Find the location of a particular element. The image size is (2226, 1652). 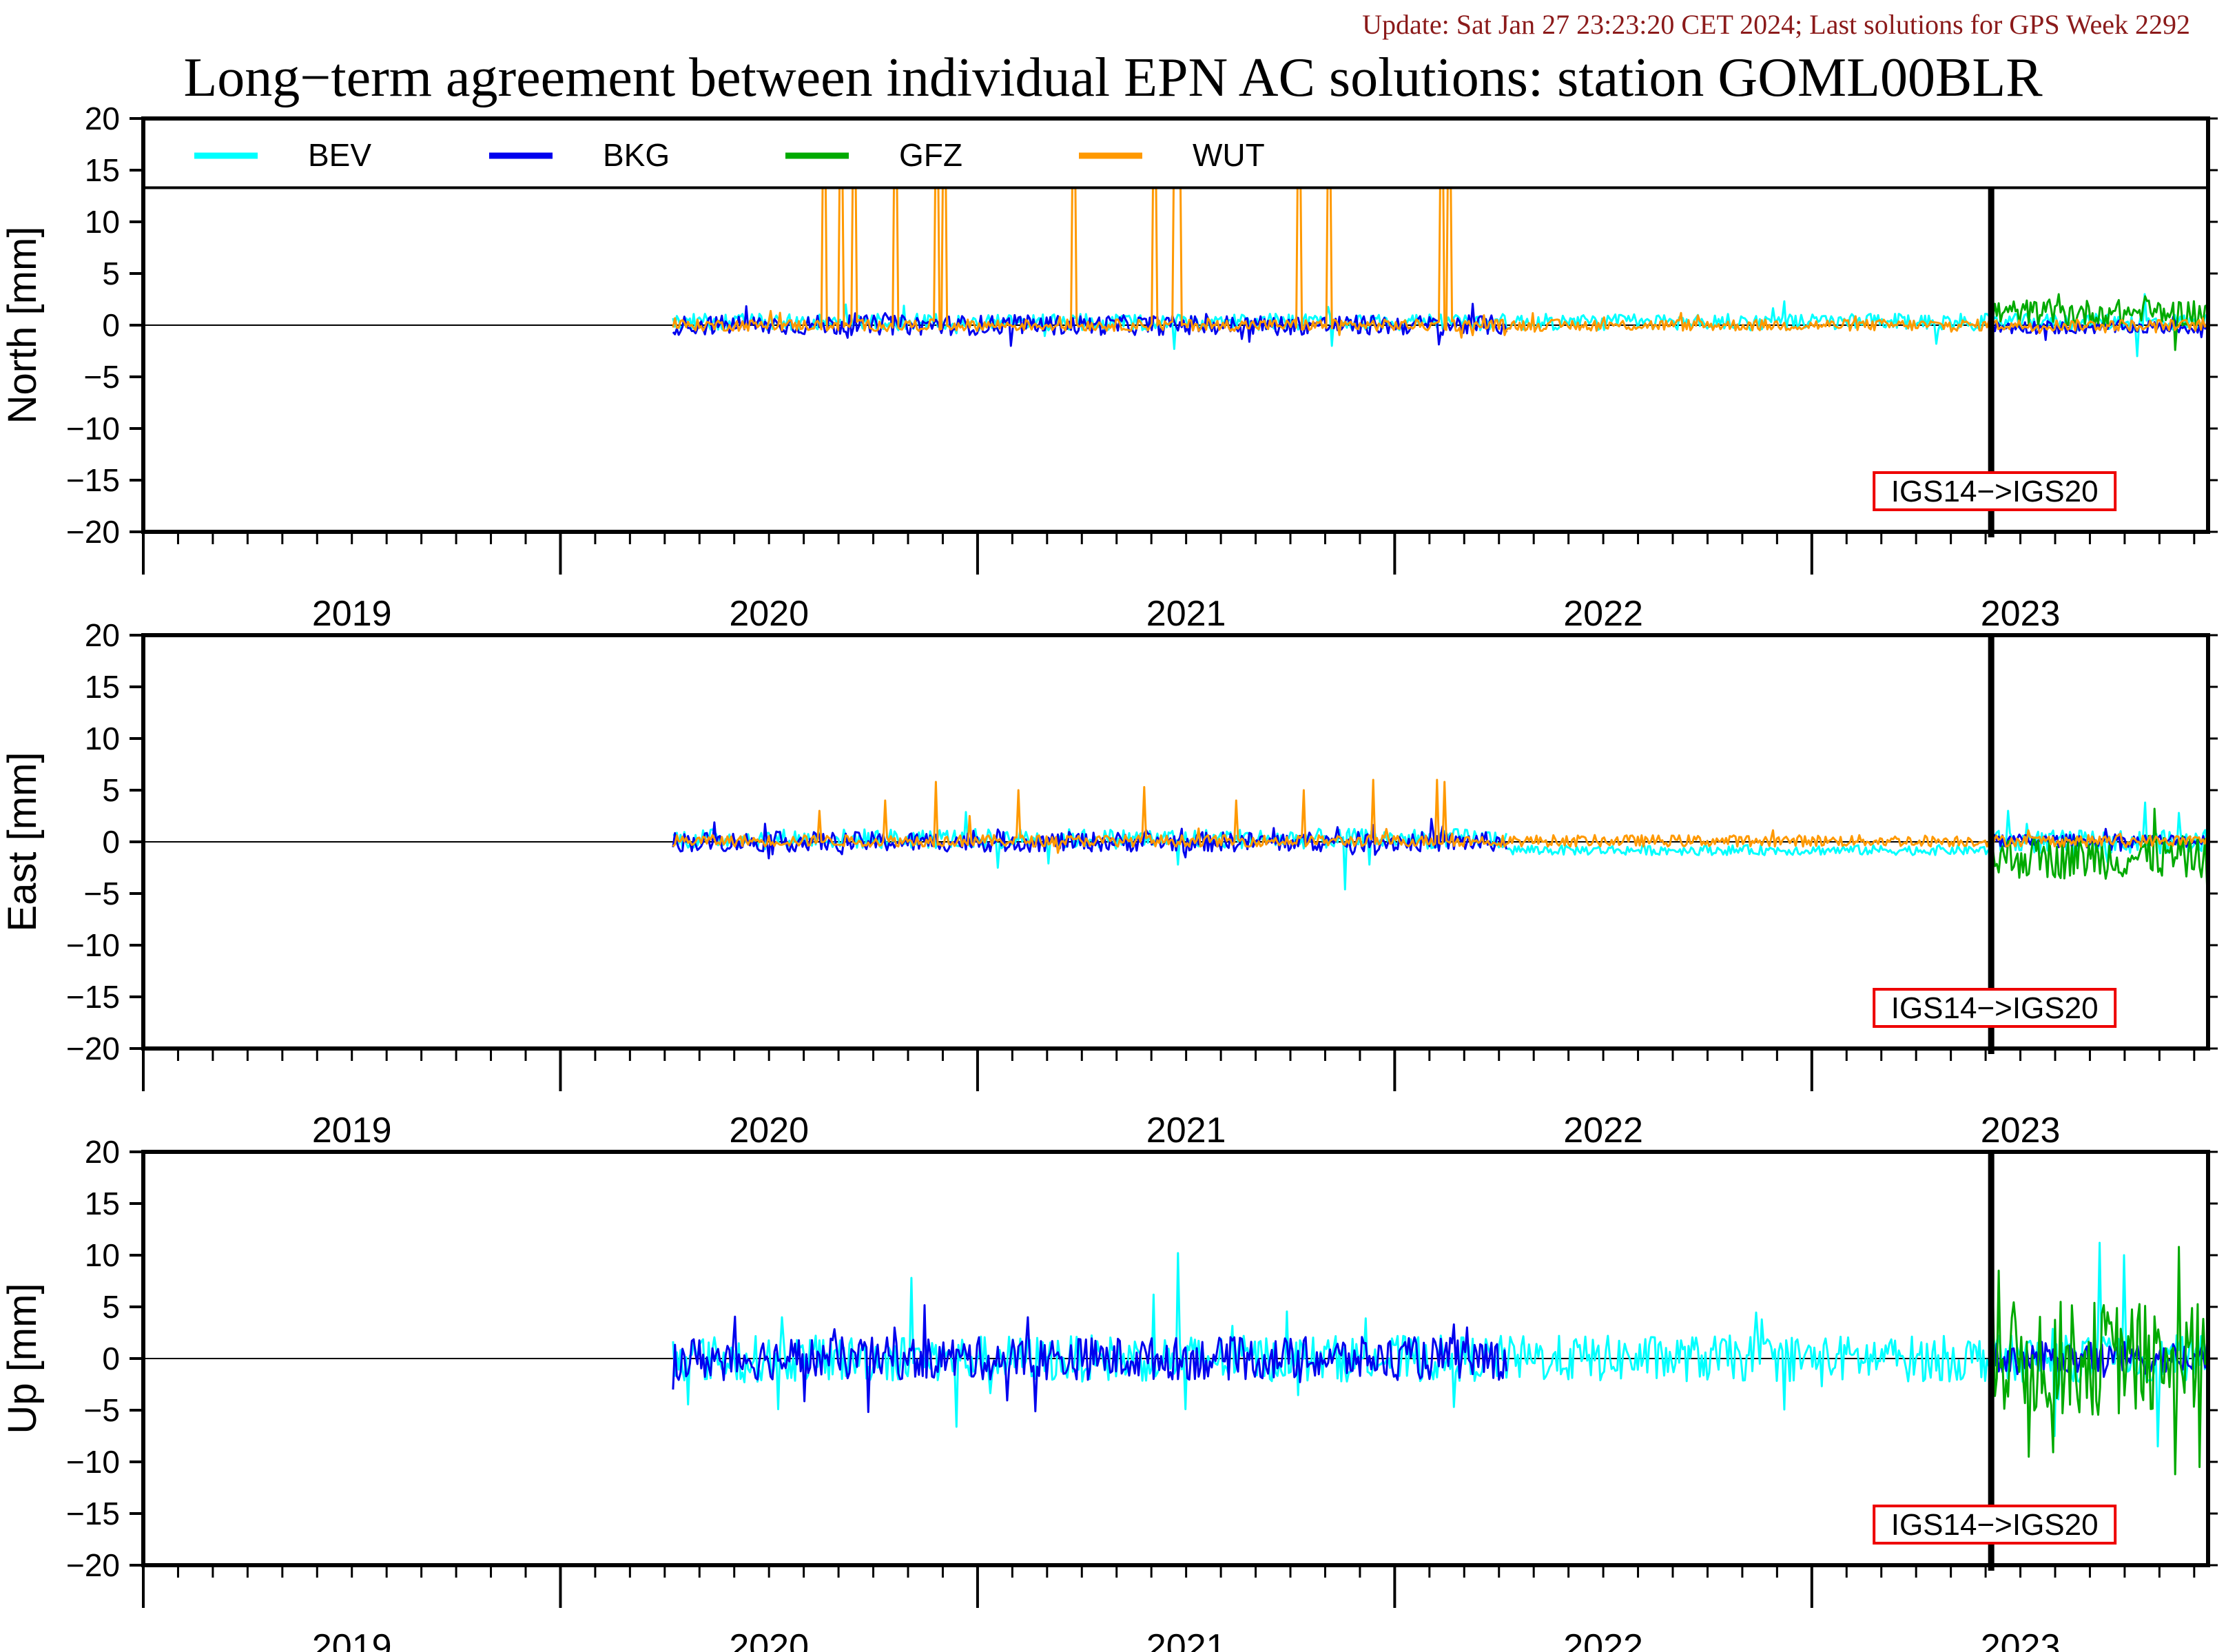

legend-label-bkg: BKG is located at coordinates (636, 155).